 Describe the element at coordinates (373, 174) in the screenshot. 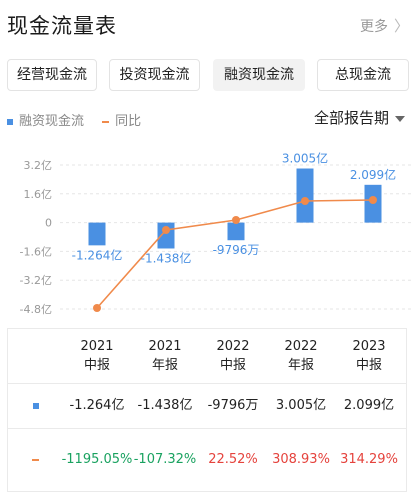

I see `bar-data-label: 2.099亿` at that location.